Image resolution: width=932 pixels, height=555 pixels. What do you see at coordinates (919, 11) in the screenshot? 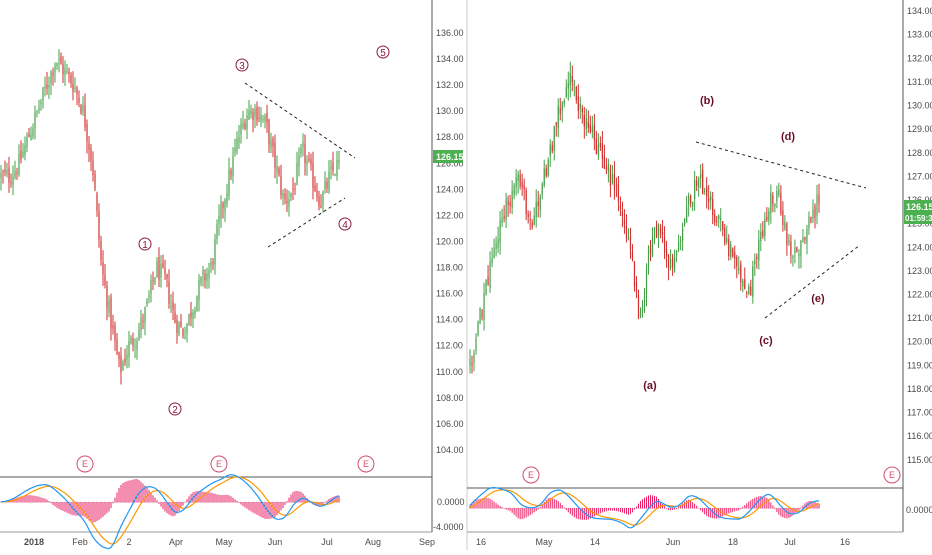
I see `price-tick-label: 134.00` at bounding box center [919, 11].